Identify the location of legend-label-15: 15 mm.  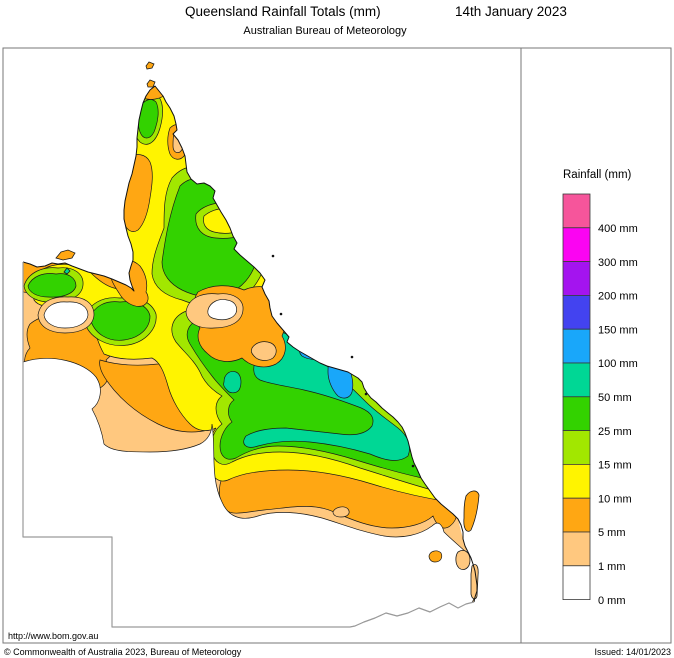
(615, 466).